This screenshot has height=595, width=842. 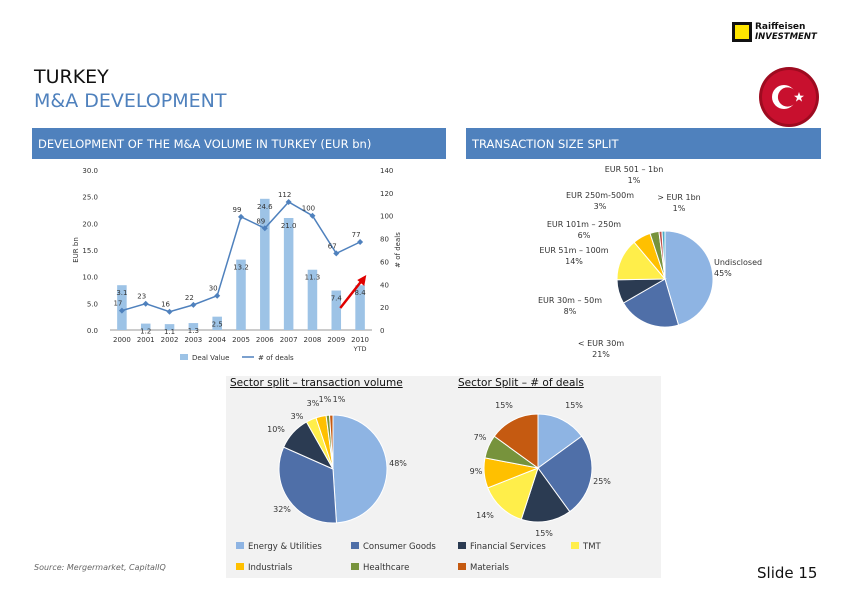 What do you see at coordinates (170, 340) in the screenshot?
I see `x-tick-label: 2002` at bounding box center [170, 340].